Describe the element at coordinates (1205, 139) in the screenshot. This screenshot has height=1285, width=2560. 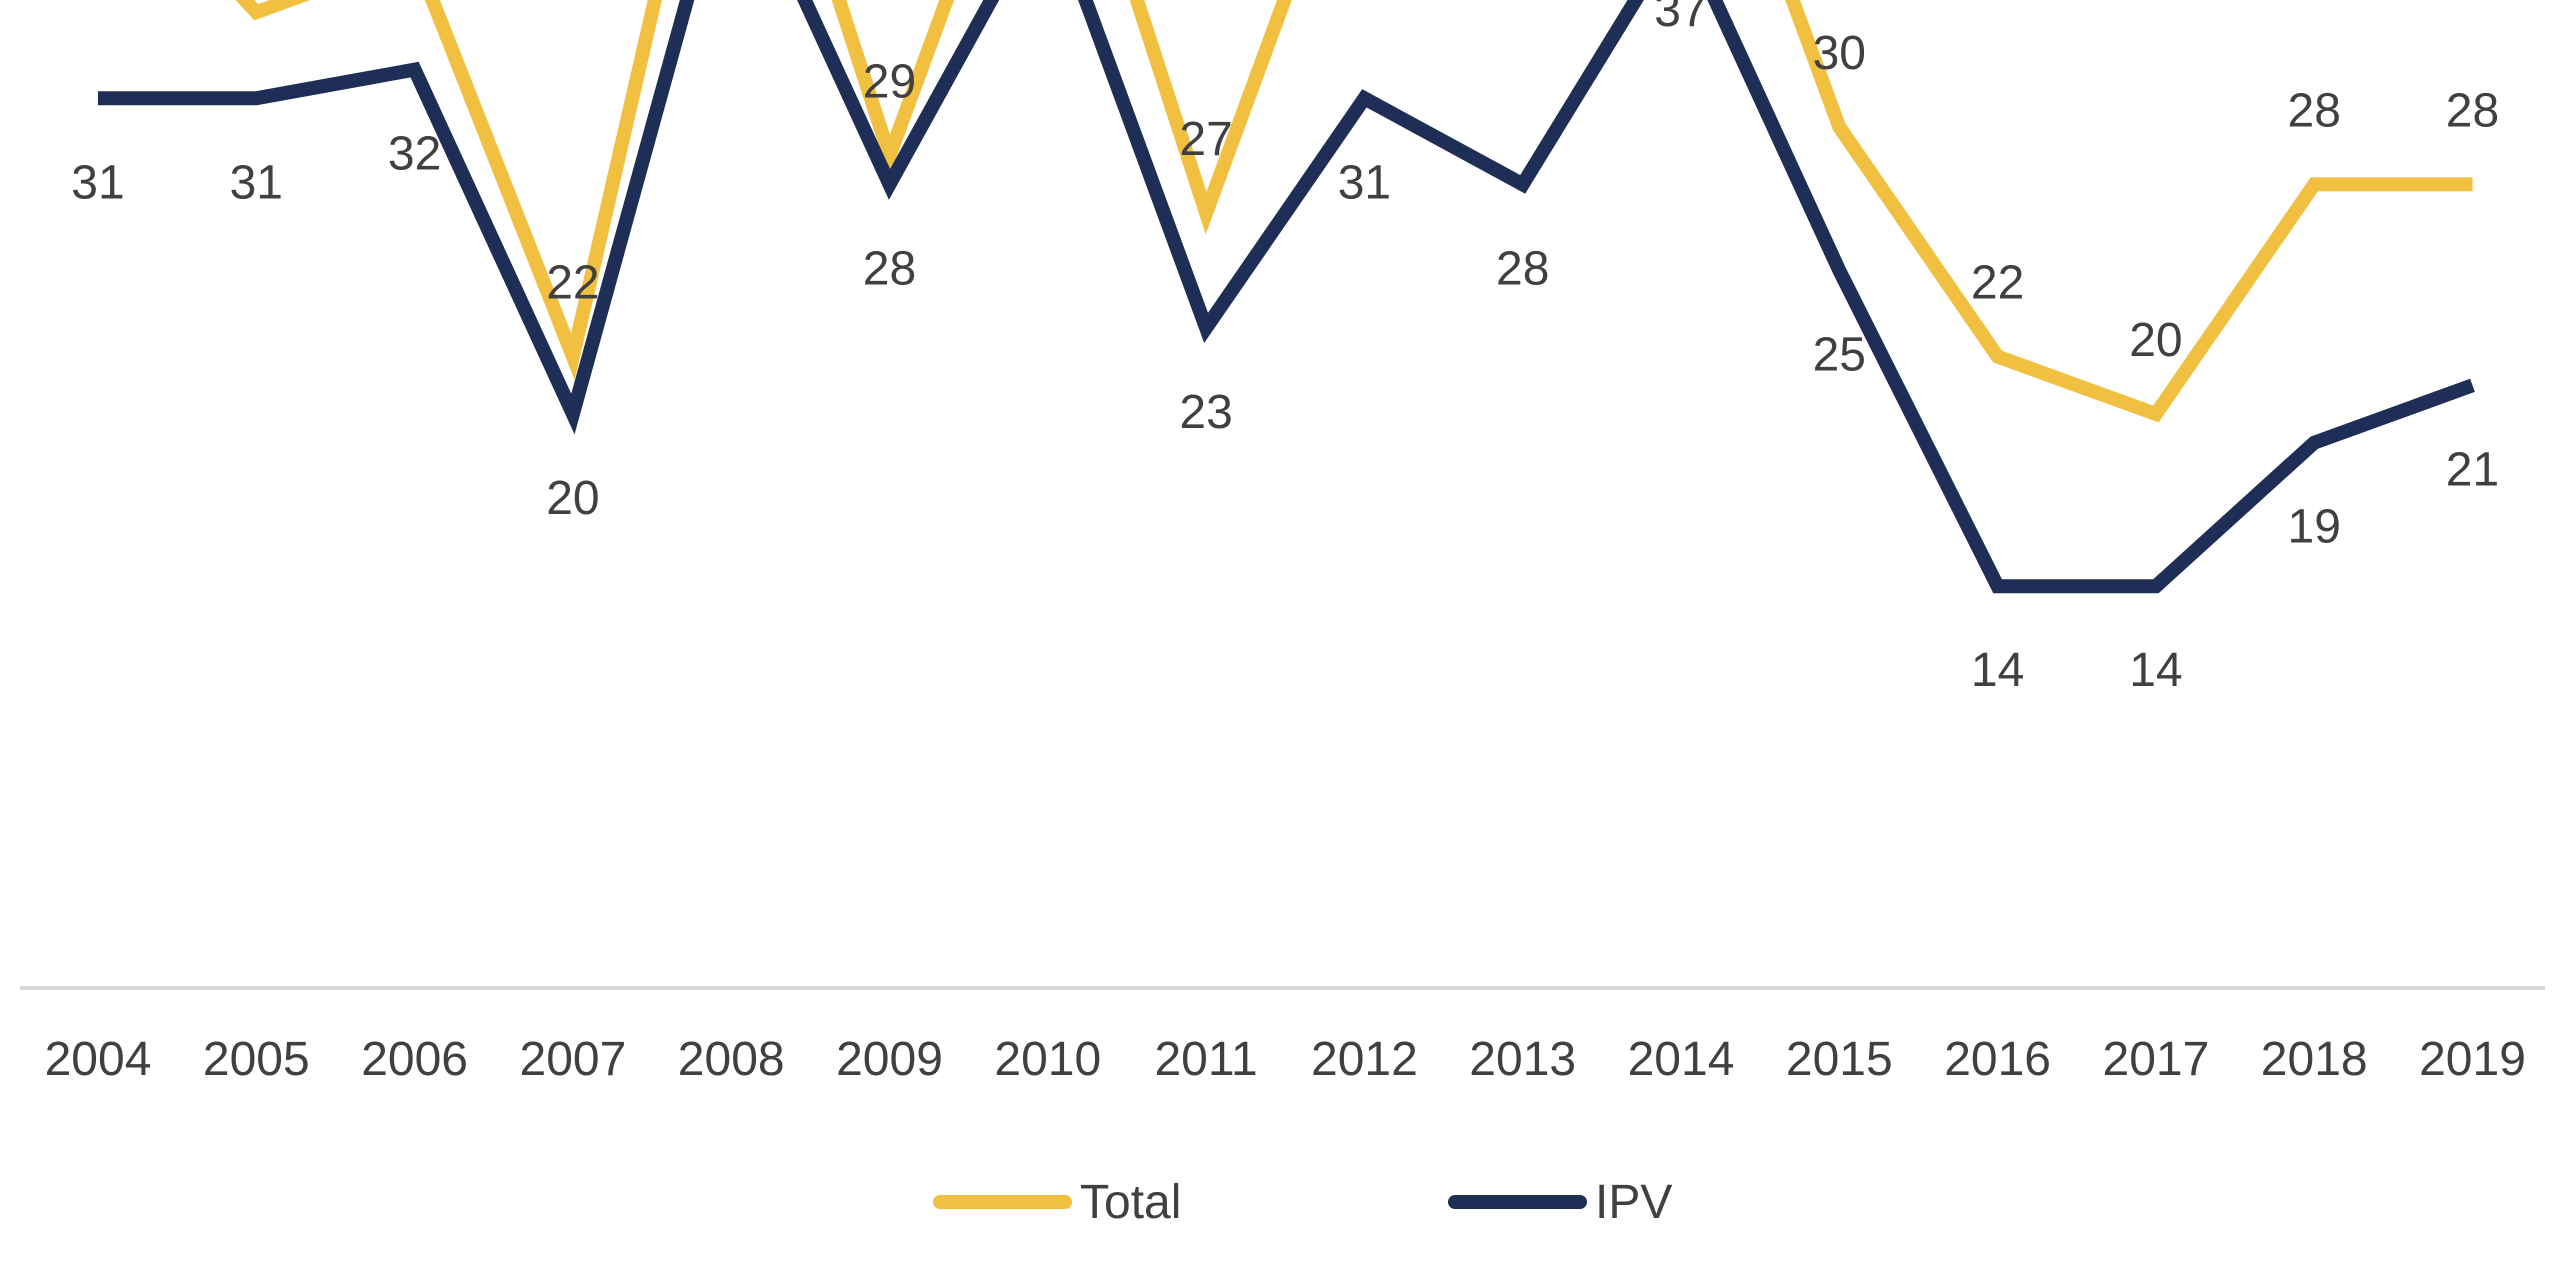
I see `data-label-total: 27` at that location.